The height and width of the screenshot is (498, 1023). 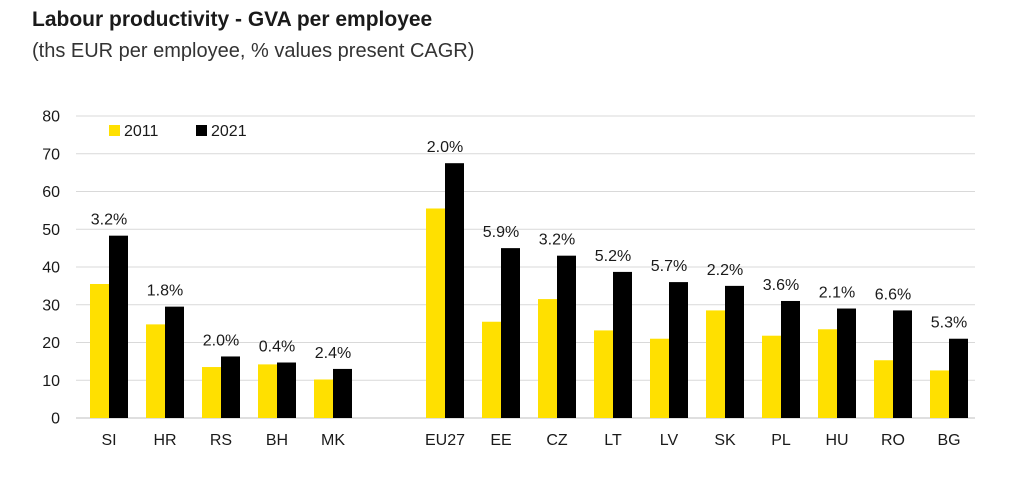 What do you see at coordinates (221, 340) in the screenshot?
I see `cagr-label-rs: 2.0%` at bounding box center [221, 340].